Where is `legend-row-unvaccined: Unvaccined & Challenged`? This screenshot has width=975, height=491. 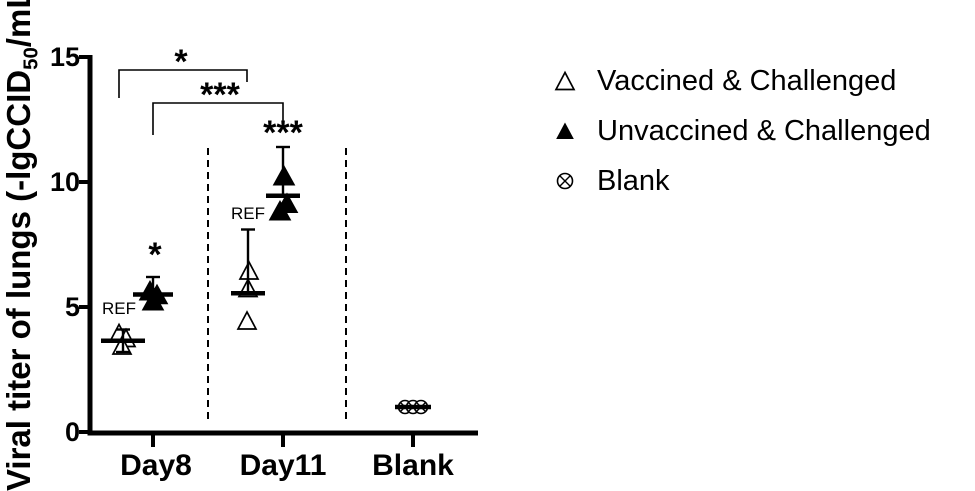
legend-row-unvaccined: Unvaccined & Challenged is located at coordinates (742, 131).